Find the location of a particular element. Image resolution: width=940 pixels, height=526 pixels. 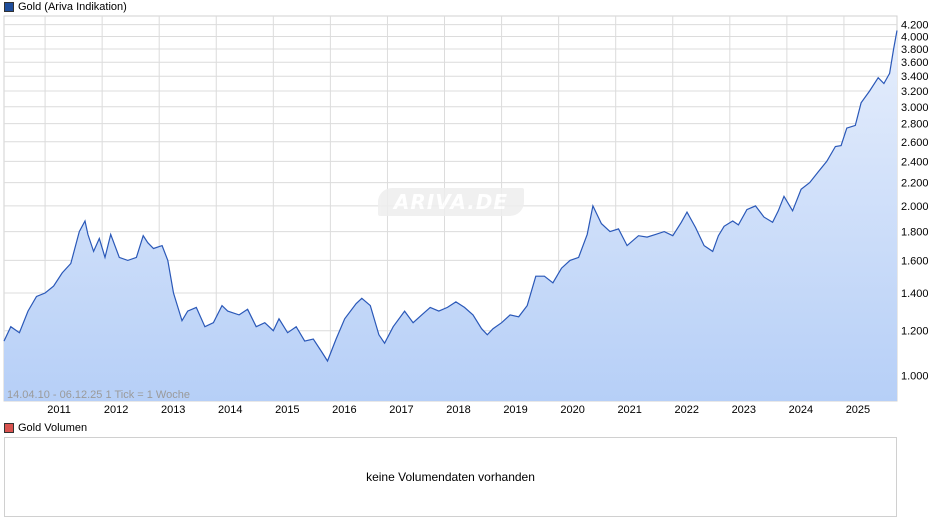

y-tick-label: 1.200 is located at coordinates (915, 332).